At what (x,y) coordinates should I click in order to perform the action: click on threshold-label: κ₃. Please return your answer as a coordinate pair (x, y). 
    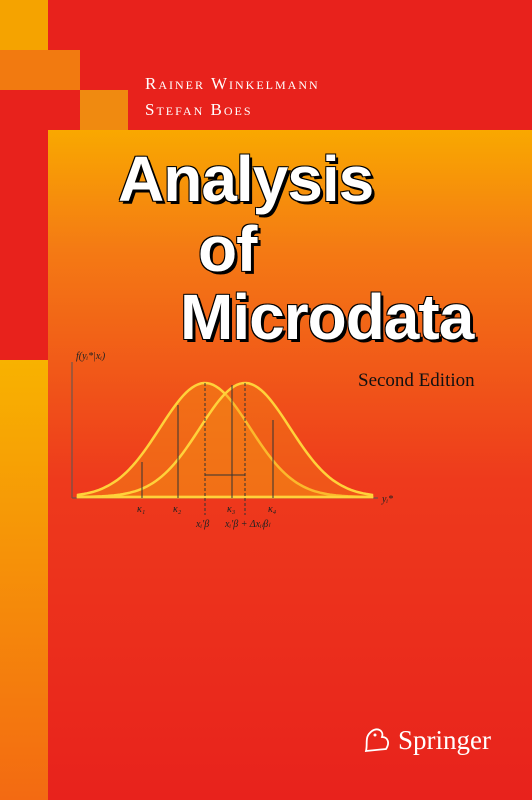
    Looking at the image, I should click on (231, 509).